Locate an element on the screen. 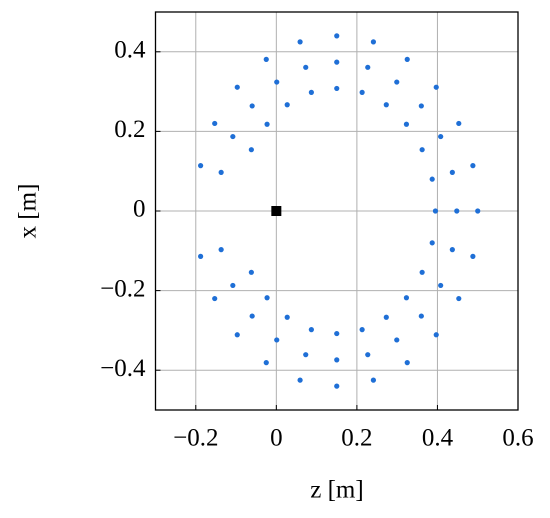 The image size is (550, 518). x-tick-label: 0.2 is located at coordinates (356, 438).